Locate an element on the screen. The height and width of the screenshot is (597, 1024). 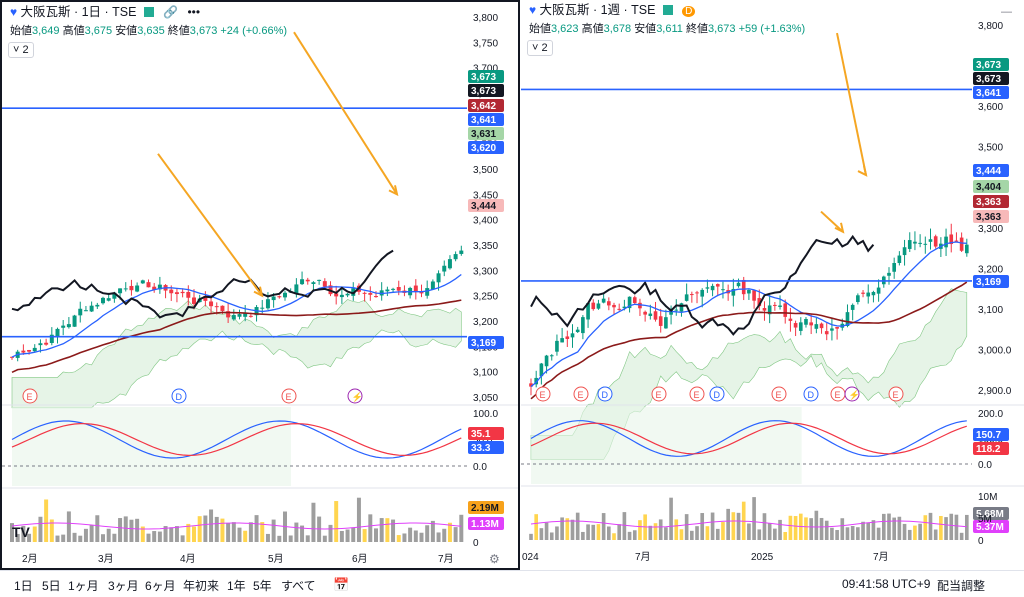
event-marker-label: E is located at coordinates (659, 395).